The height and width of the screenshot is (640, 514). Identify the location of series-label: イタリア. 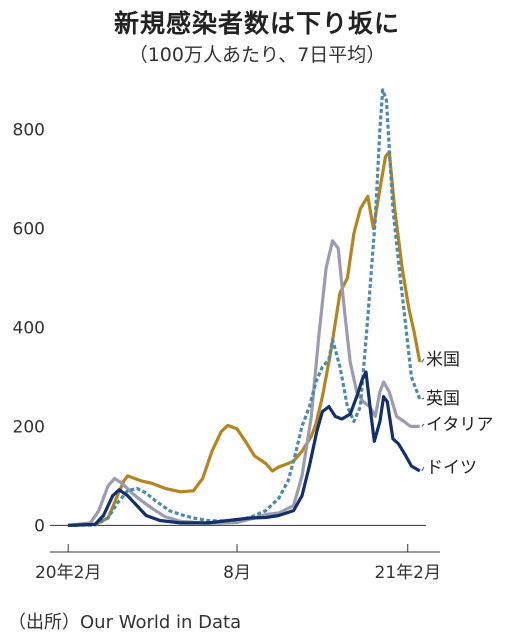
(459, 425).